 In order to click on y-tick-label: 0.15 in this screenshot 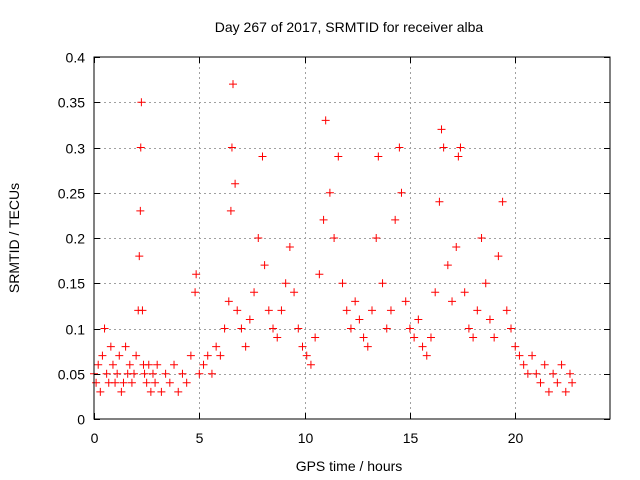, I will do `click(71, 284)`.